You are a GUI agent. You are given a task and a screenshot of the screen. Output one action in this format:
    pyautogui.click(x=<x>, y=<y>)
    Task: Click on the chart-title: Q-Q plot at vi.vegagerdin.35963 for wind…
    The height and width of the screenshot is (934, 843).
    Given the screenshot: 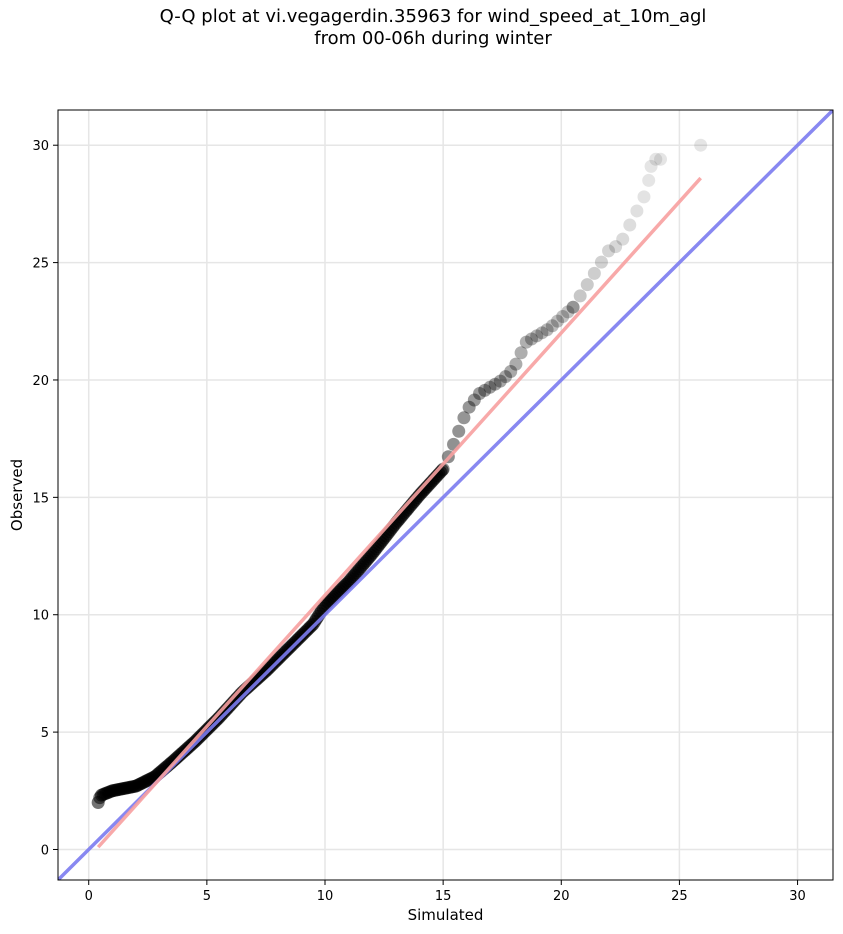 What is the action you would take?
    pyautogui.click(x=421, y=28)
    